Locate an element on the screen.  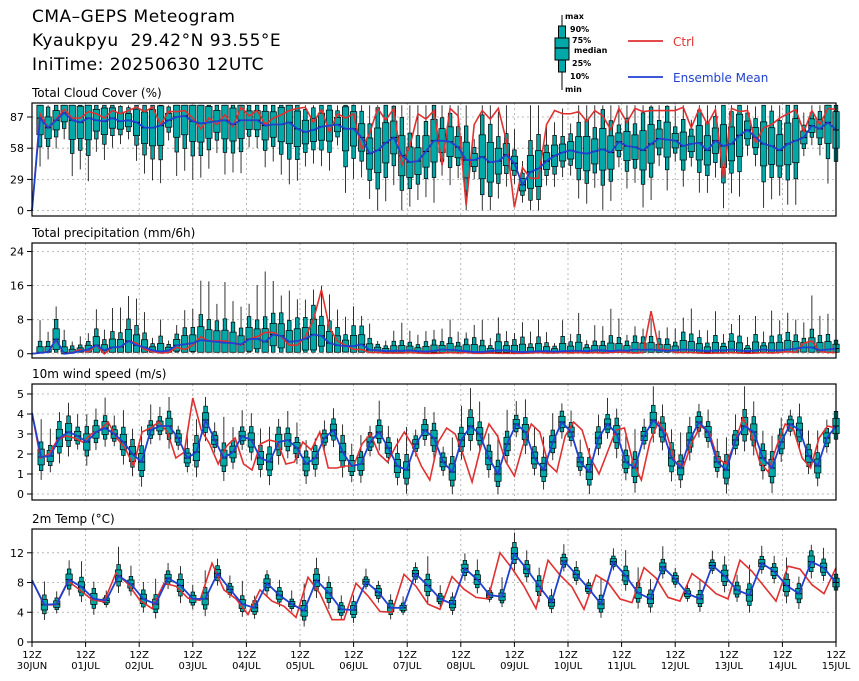
x-tick-date: 05JUL is located at coordinates (300, 666).